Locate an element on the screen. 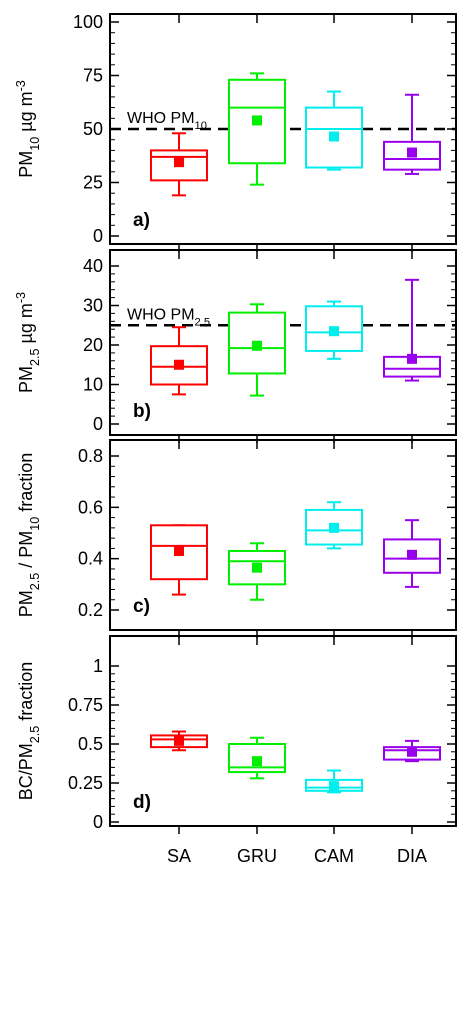  y-tick-label: 0.25 is located at coordinates (85, 783).